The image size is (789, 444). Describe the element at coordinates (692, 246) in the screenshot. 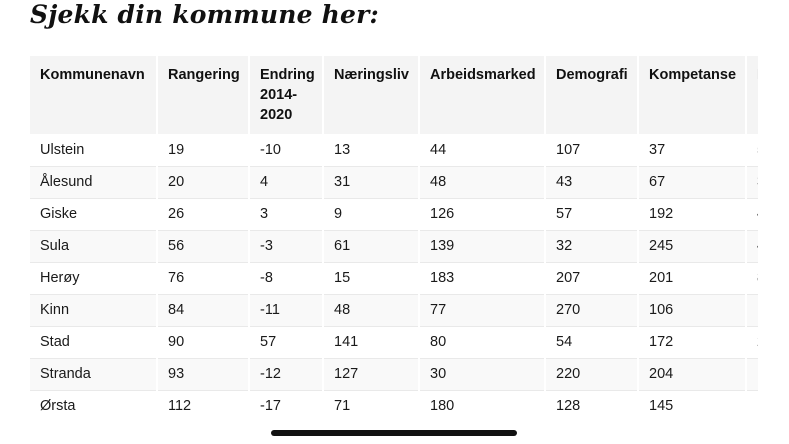

I see `table-cell: 245` at that location.